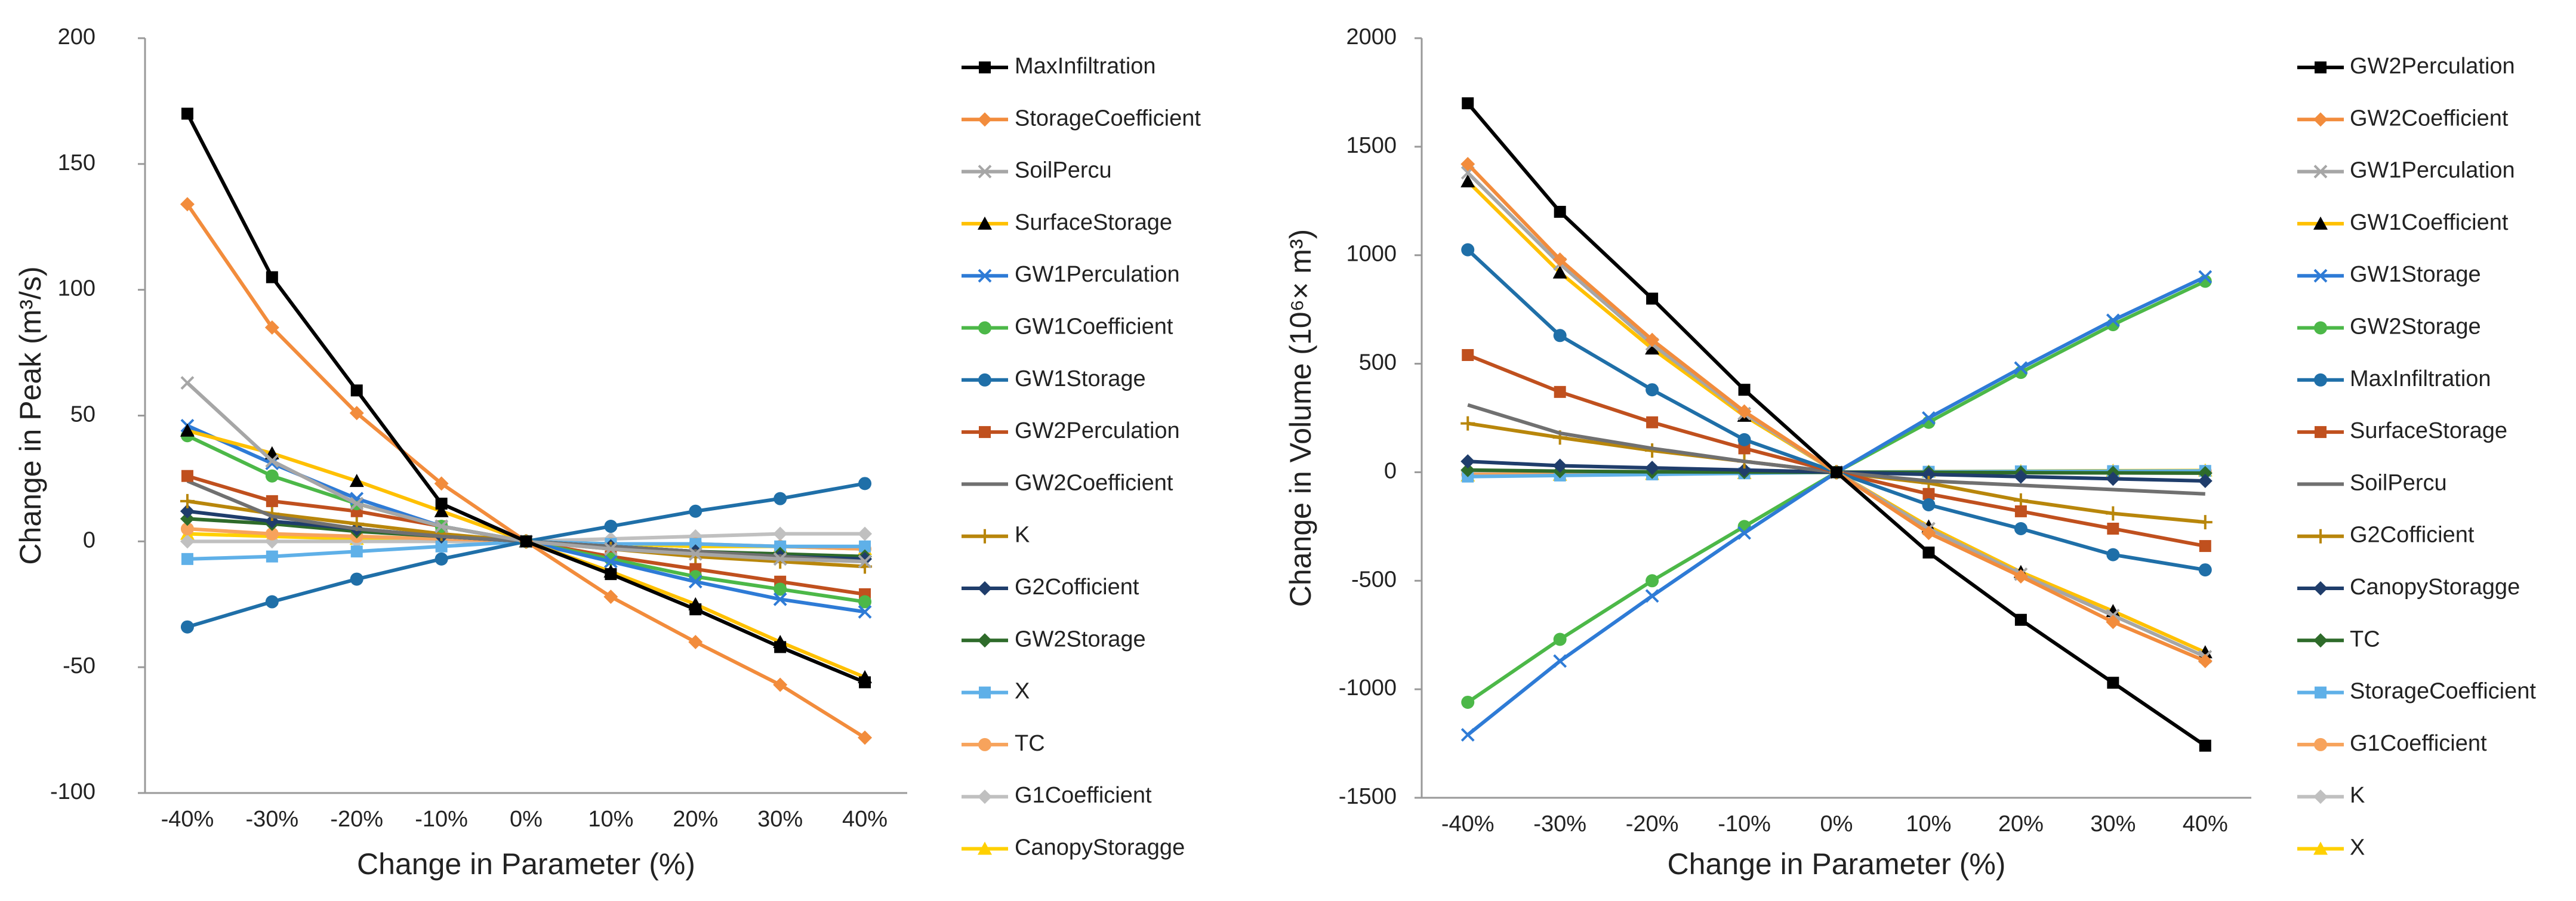 The image size is (2576, 901). What do you see at coordinates (76, 37) in the screenshot?
I see `y-tick-label: 200` at bounding box center [76, 37].